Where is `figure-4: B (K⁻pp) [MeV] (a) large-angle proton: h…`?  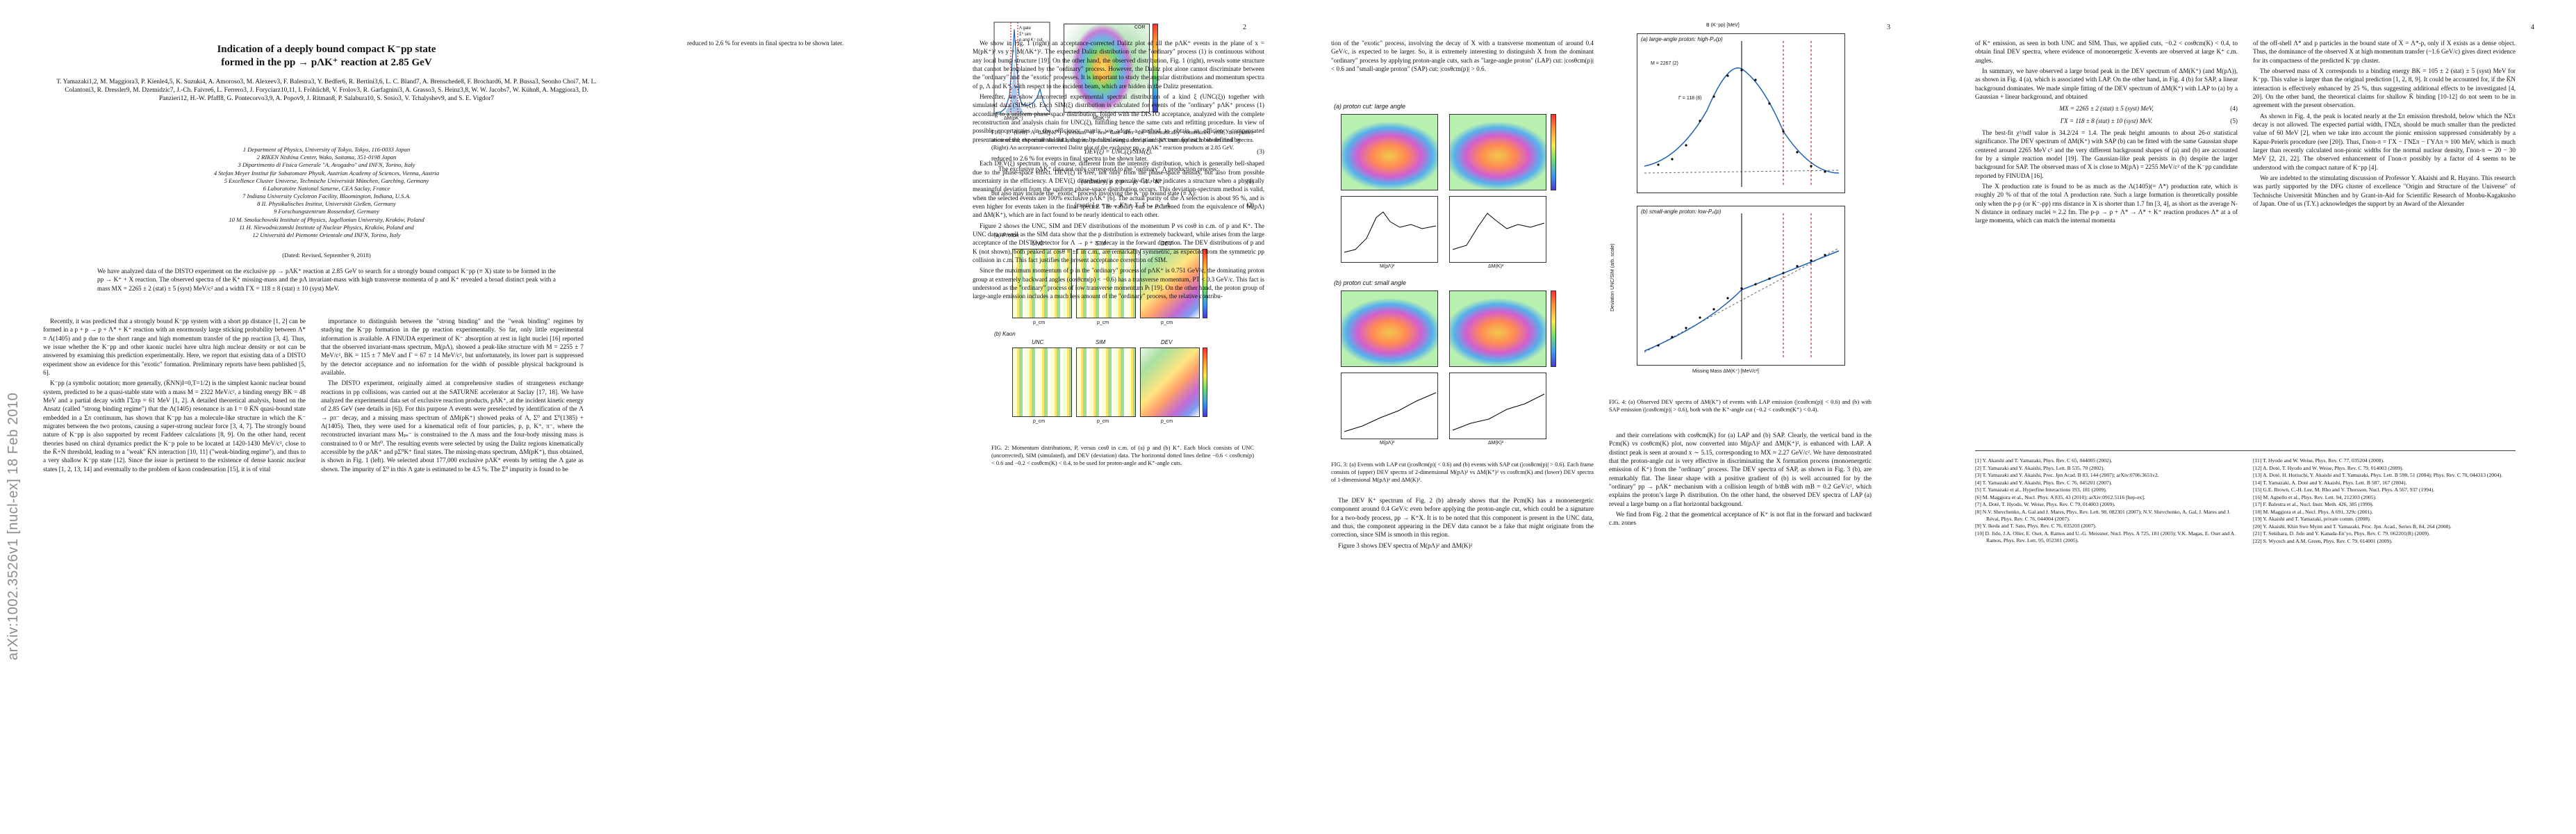
figure-4: B (K⁻pp) [MeV] (a) large-angle proton: h… is located at coordinates (1741, 207).